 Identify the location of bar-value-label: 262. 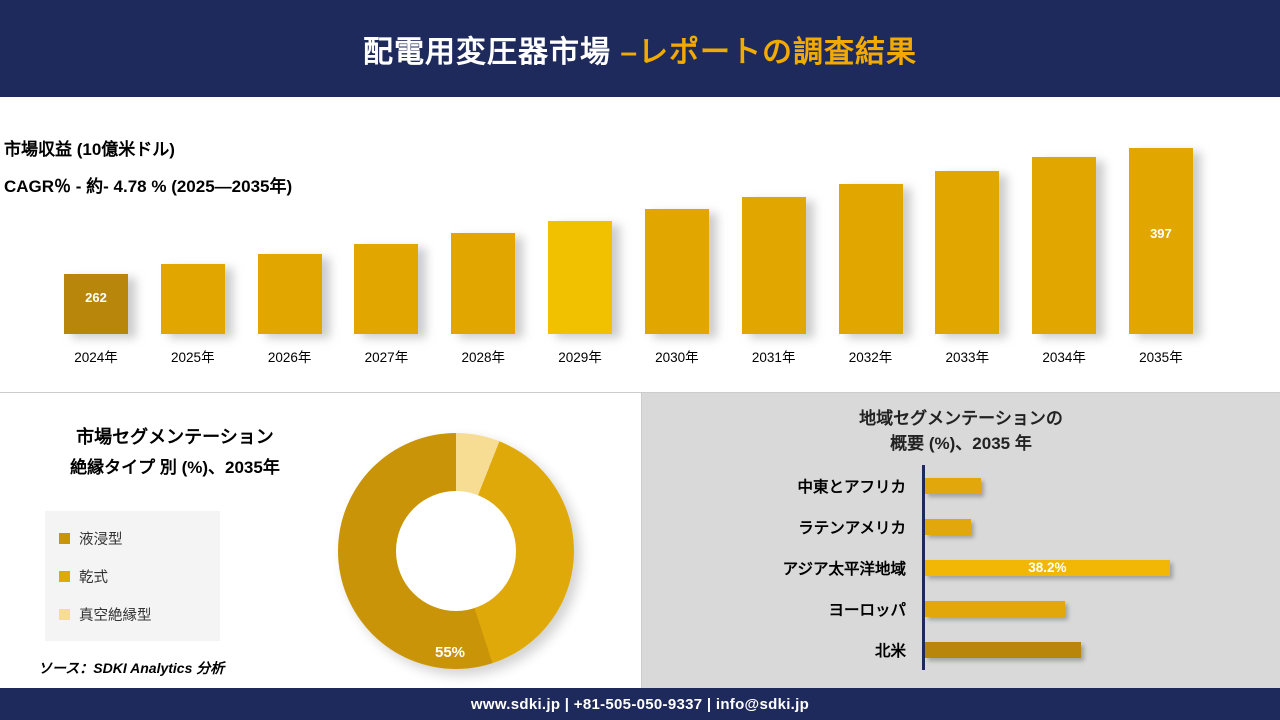
(96, 297).